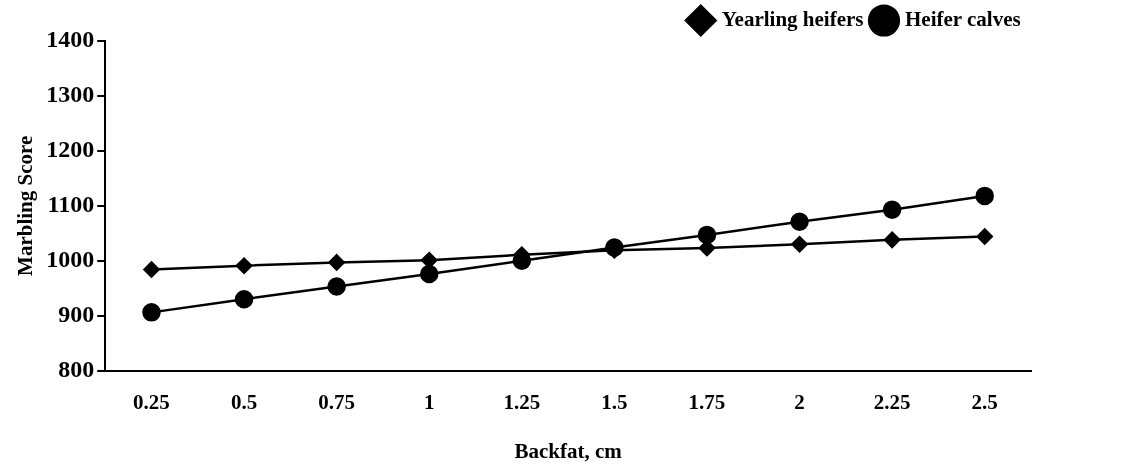 This screenshot has height=474, width=1131. What do you see at coordinates (984, 401) in the screenshot?
I see `x-tick-label: 2.5` at bounding box center [984, 401].